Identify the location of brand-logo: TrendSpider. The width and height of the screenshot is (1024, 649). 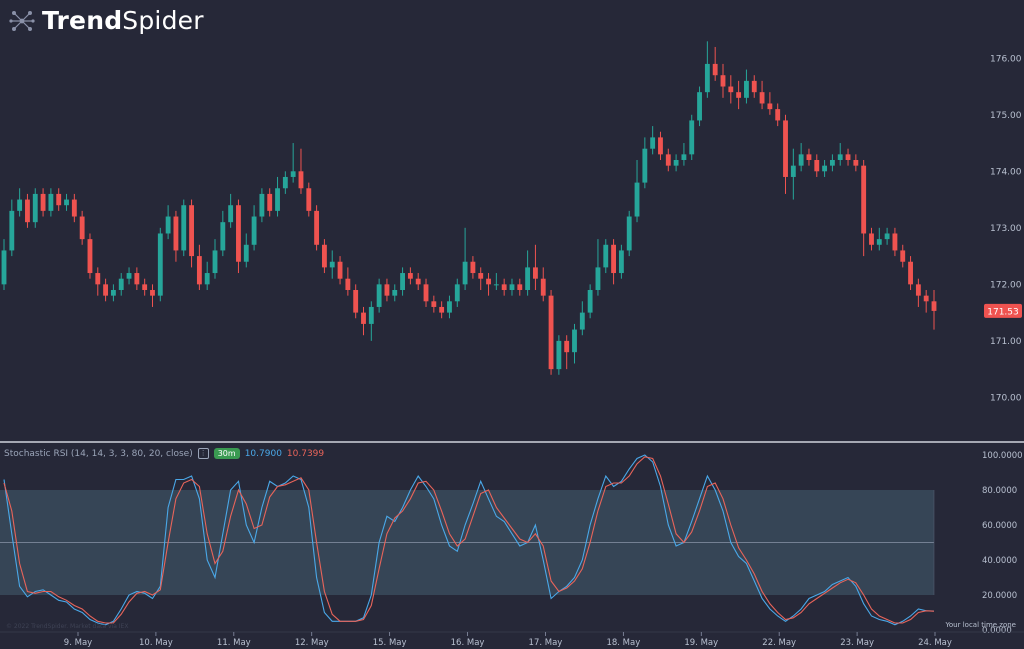
(106, 20).